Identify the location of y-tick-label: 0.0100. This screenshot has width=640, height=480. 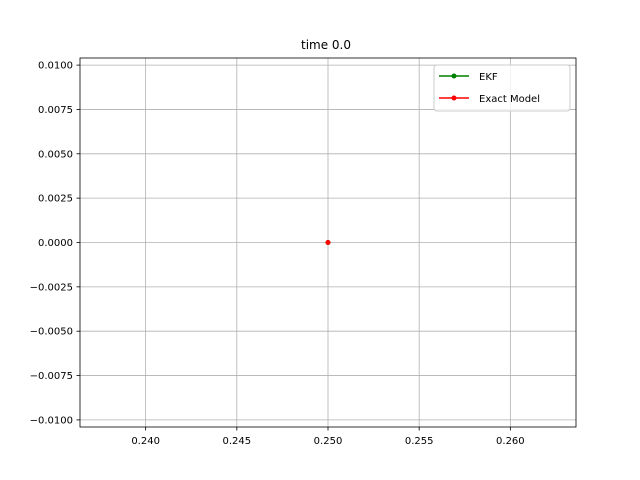
(55, 66).